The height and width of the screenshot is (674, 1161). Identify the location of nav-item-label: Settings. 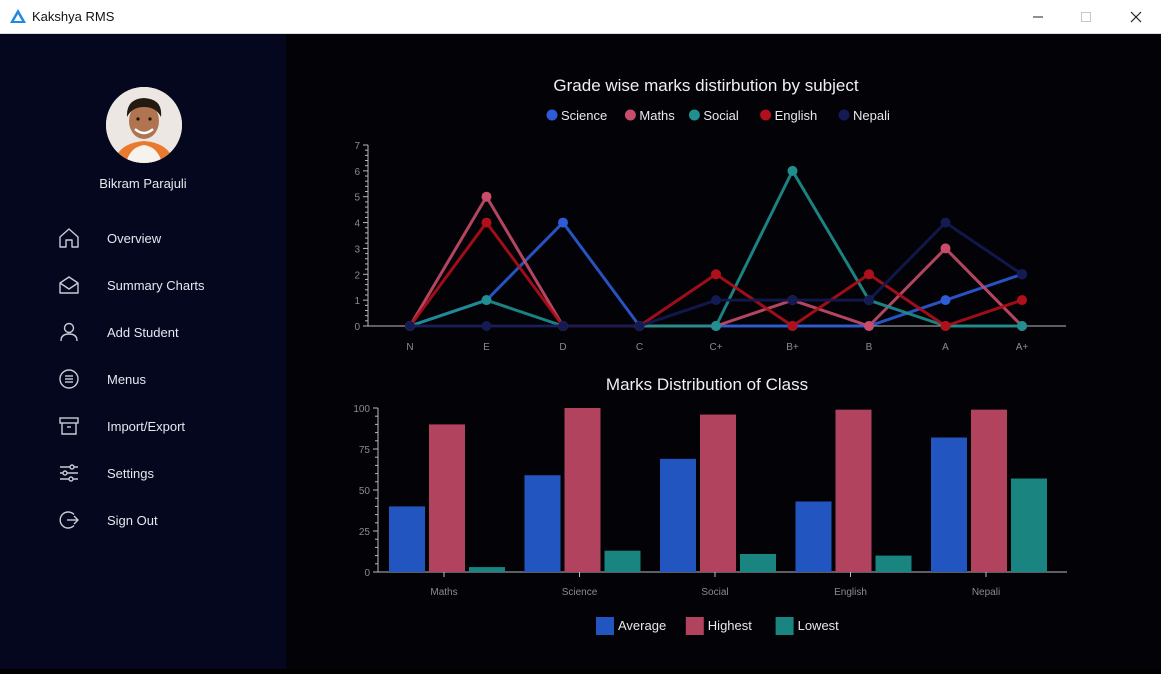
(130, 473).